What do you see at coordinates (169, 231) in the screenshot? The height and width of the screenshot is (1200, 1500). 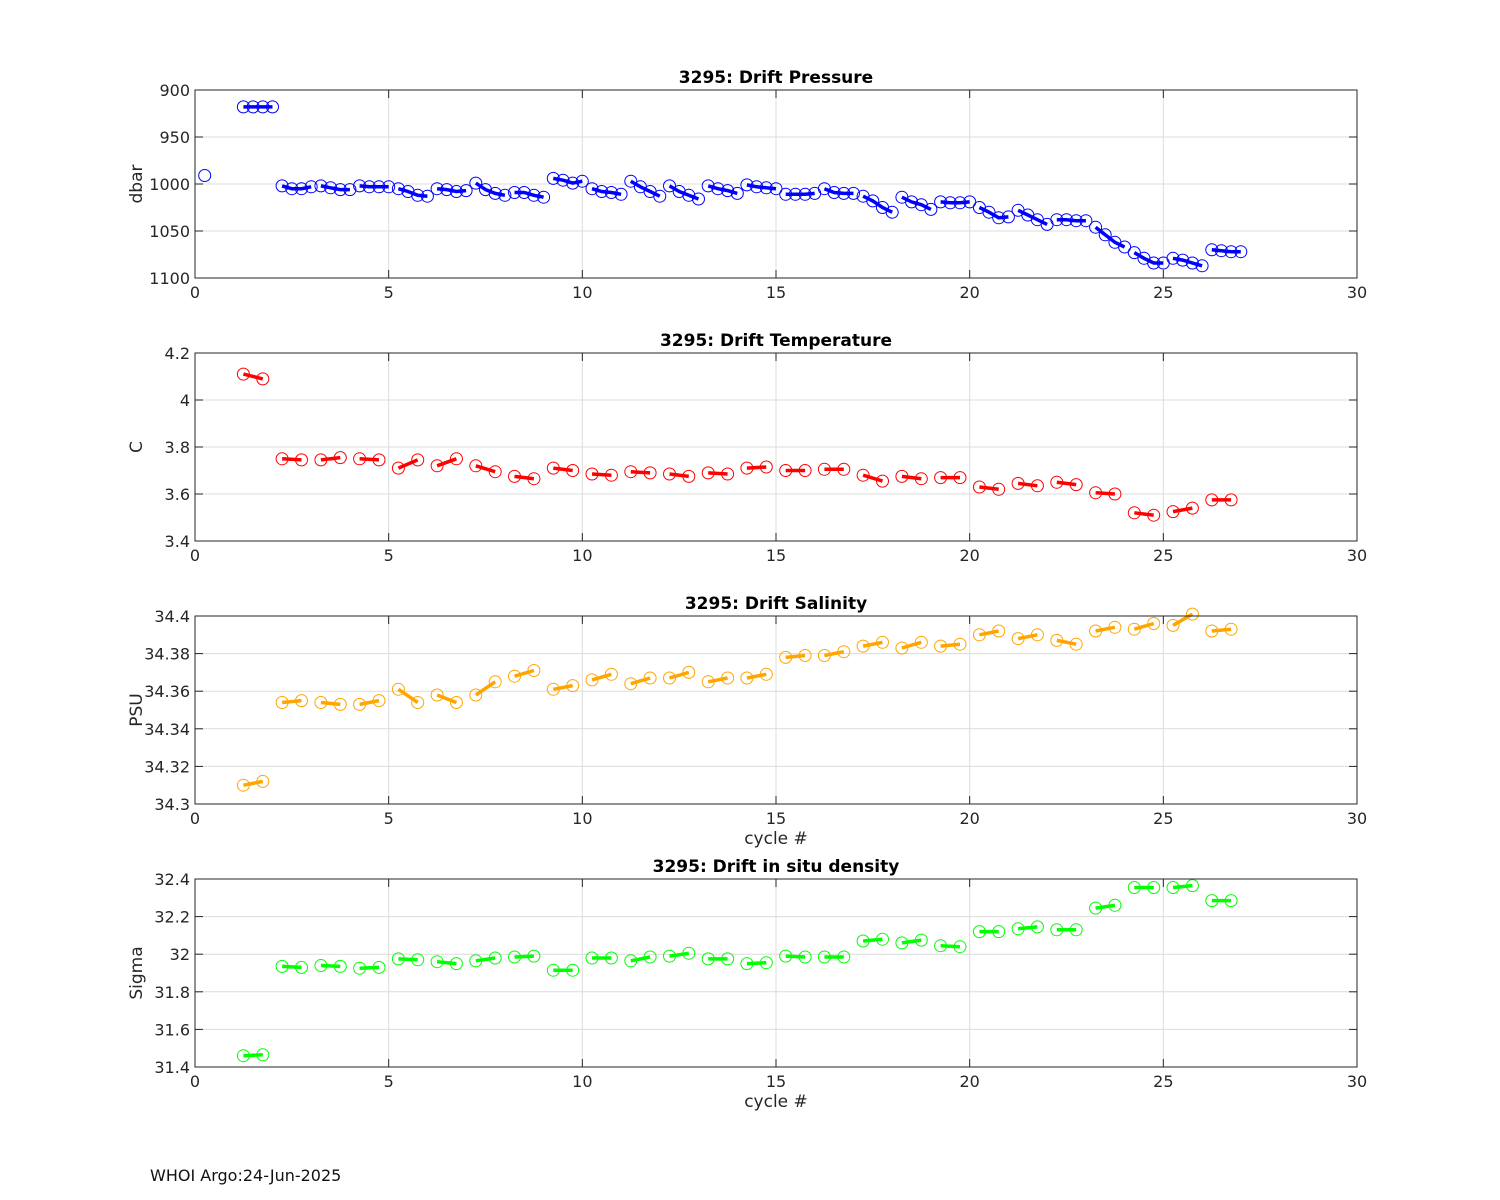 I see `y-tick-label: 1050` at bounding box center [169, 231].